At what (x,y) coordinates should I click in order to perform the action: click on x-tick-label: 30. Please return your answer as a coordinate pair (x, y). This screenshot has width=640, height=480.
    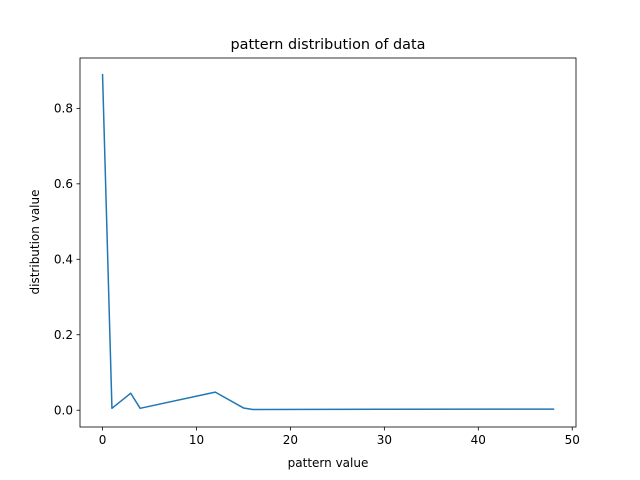
    Looking at the image, I should click on (384, 440).